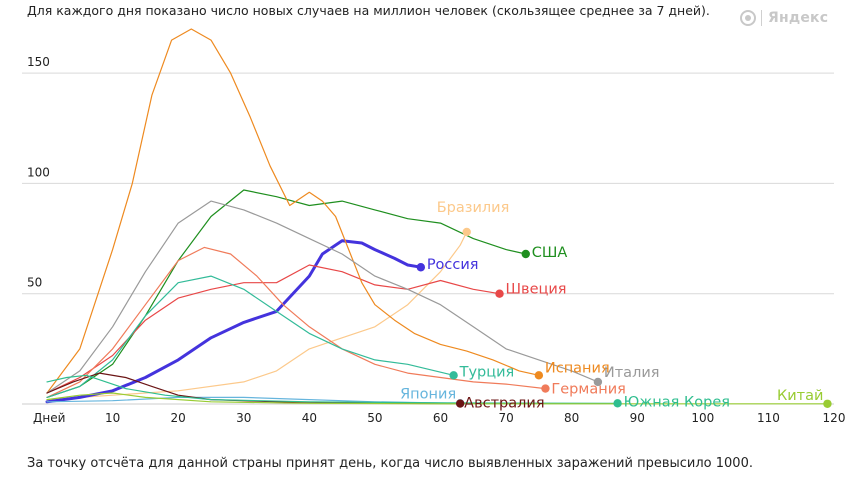  I want to click on series-10-line, so click(332, 389).